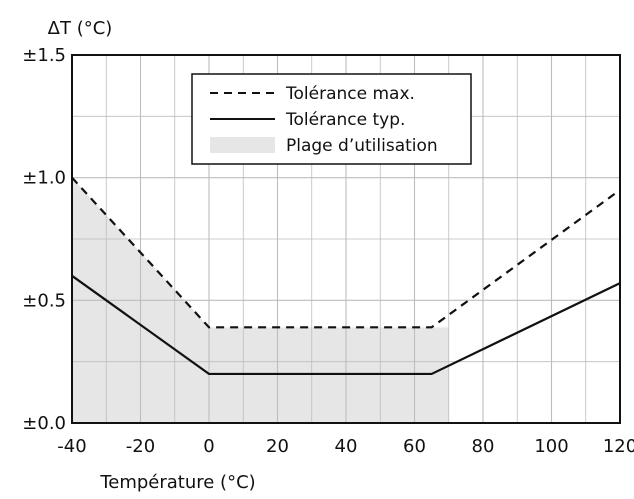 Image resolution: width=634 pixels, height=499 pixels. What do you see at coordinates (551, 446) in the screenshot?
I see `x-tick-label: 100` at bounding box center [551, 446].